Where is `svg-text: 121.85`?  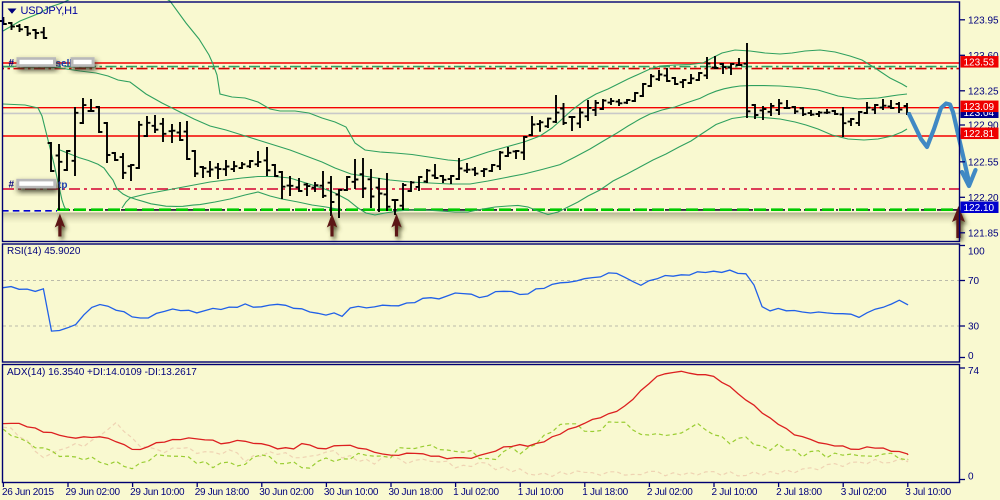
svg-text: 121.85 is located at coordinates (983, 233).